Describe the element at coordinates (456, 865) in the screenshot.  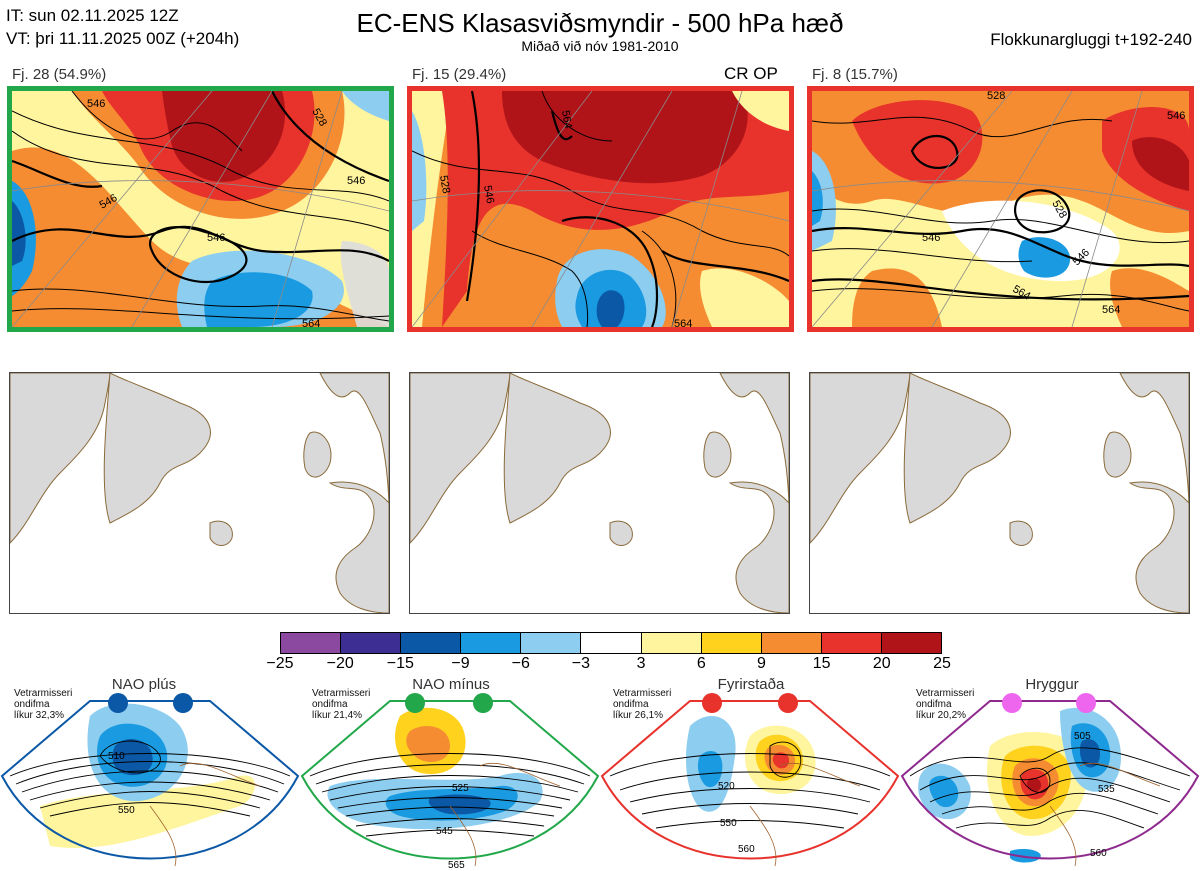
I see `regime-2-contour-label: 565` at that location.